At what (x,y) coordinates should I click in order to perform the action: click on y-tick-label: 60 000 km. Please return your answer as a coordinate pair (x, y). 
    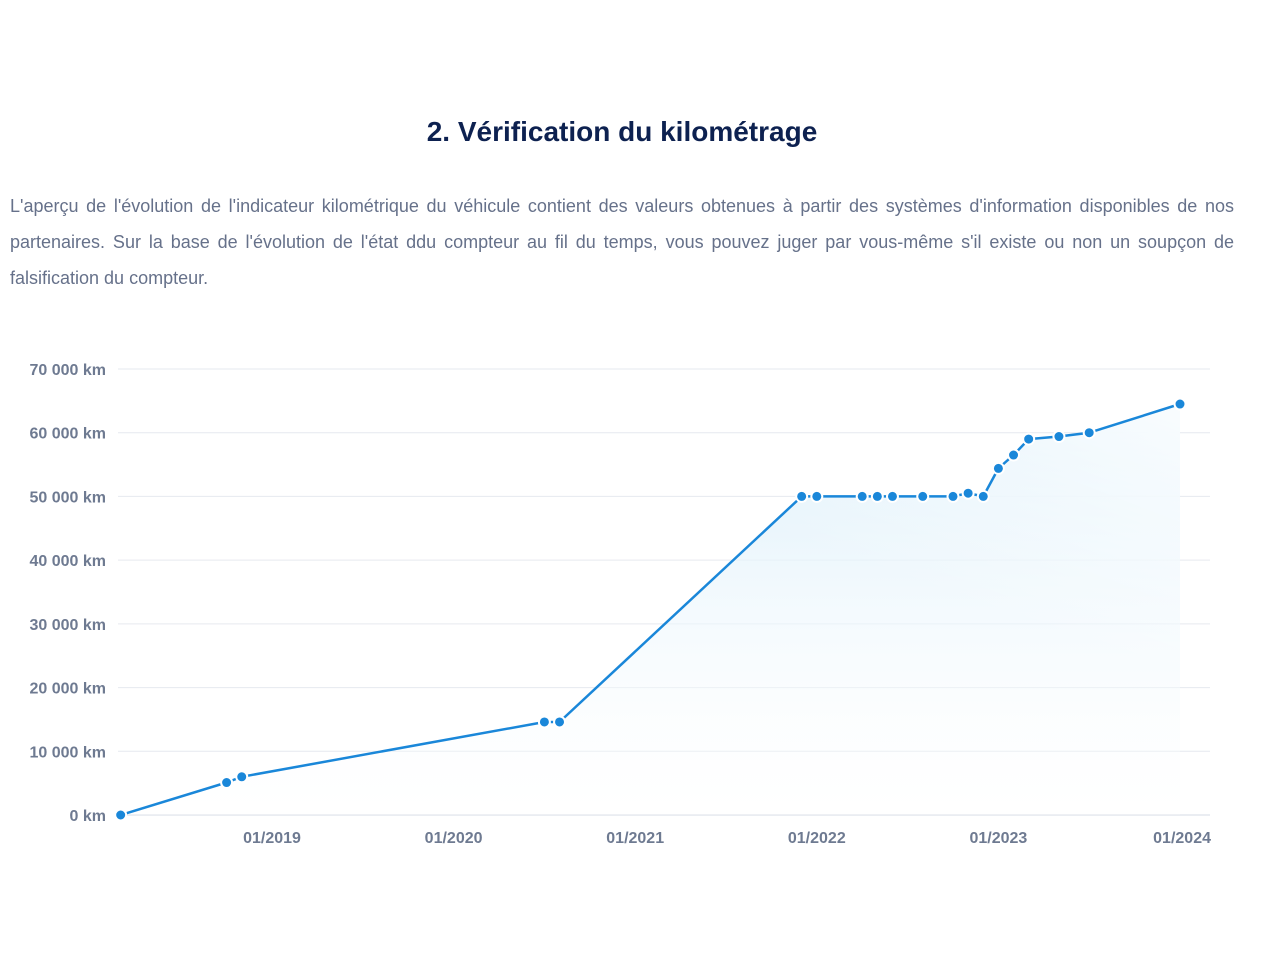
    Looking at the image, I should click on (67, 434).